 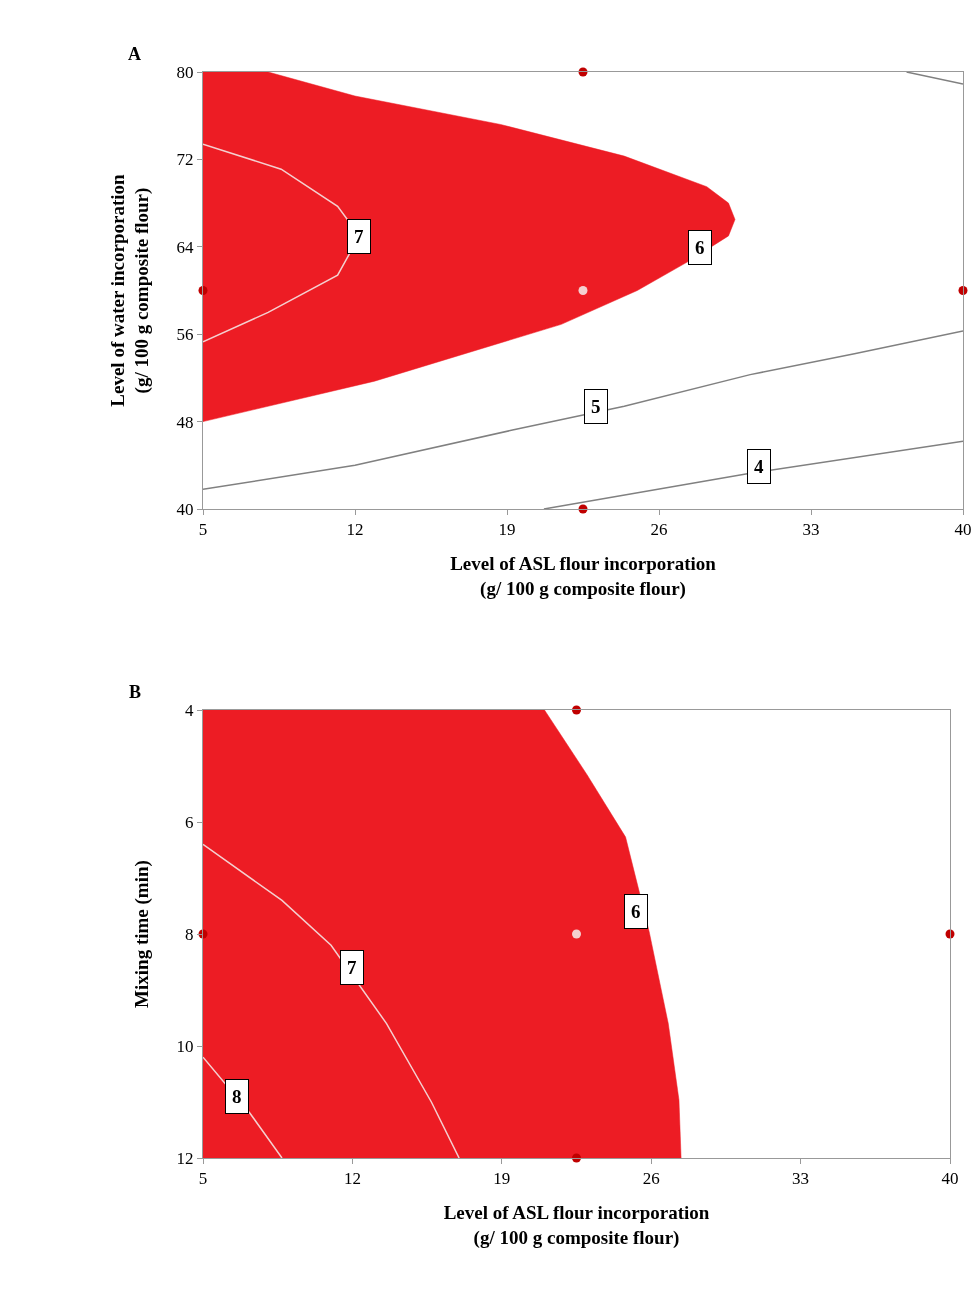 I want to click on y-tick-label: 6, so click(x=189, y=822).